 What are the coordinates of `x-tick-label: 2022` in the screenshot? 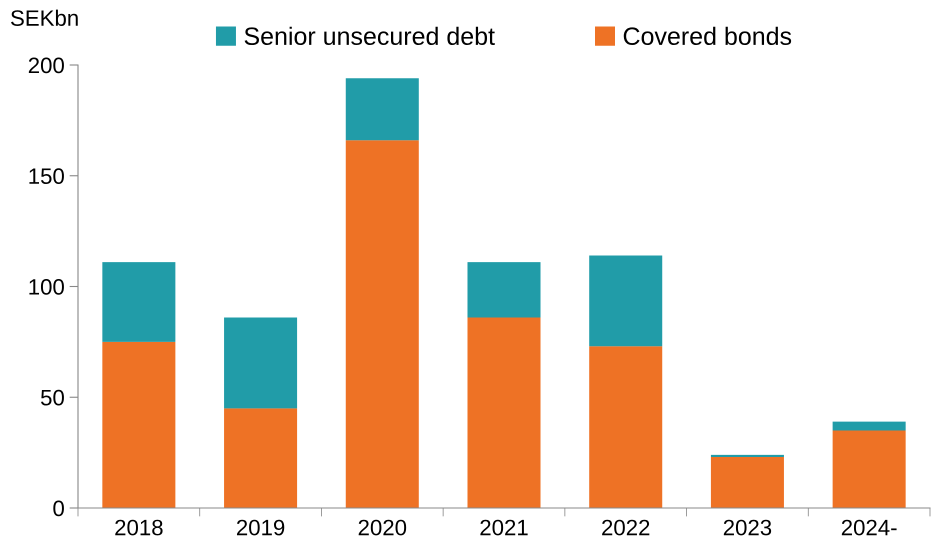 It's located at (626, 528).